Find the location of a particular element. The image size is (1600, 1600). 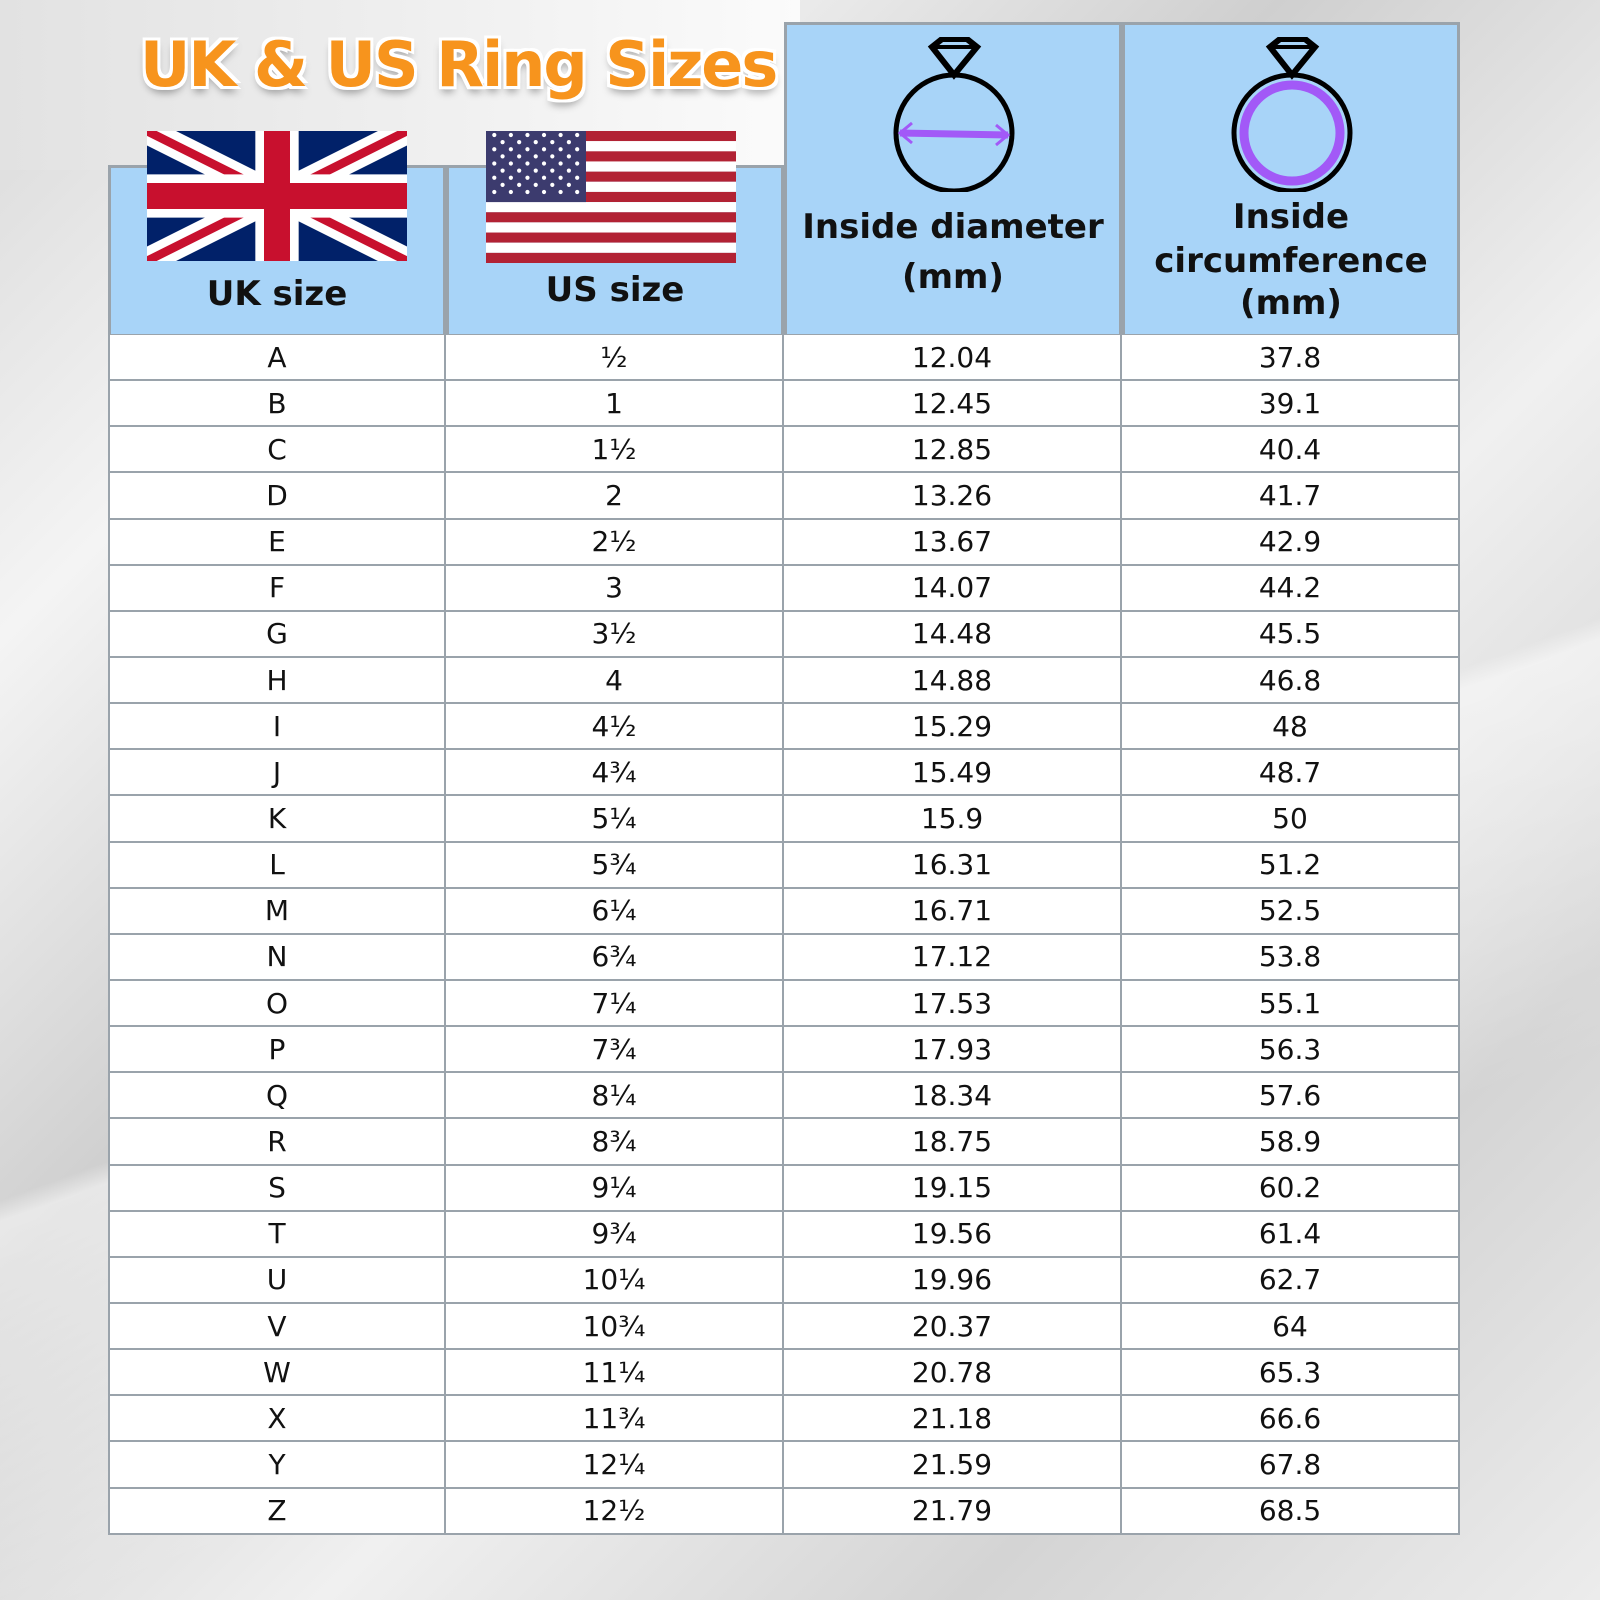

cell-us-size: 8¼ is located at coordinates (615, 1096).